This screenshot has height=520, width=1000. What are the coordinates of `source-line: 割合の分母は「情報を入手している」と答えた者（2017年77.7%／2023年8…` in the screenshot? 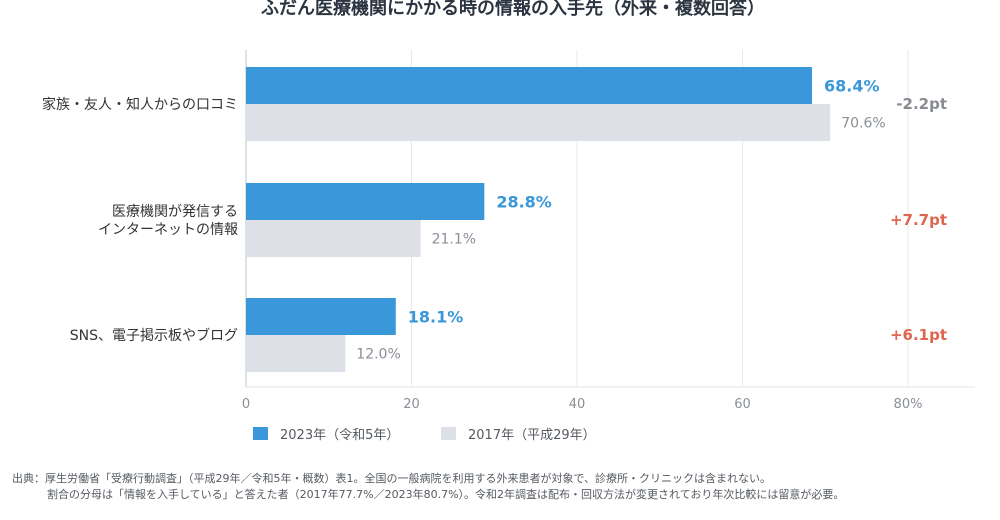 It's located at (445, 494).